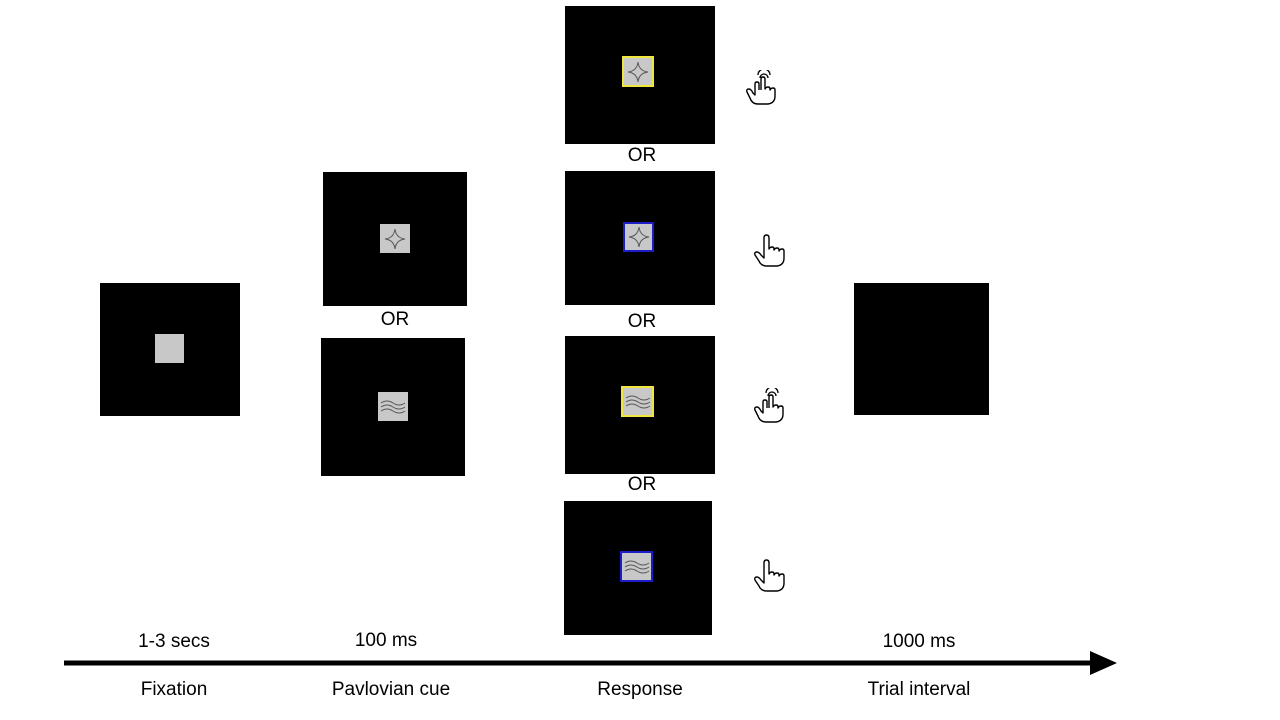 The height and width of the screenshot is (720, 1280). I want to click on fixation-square, so click(169, 348).